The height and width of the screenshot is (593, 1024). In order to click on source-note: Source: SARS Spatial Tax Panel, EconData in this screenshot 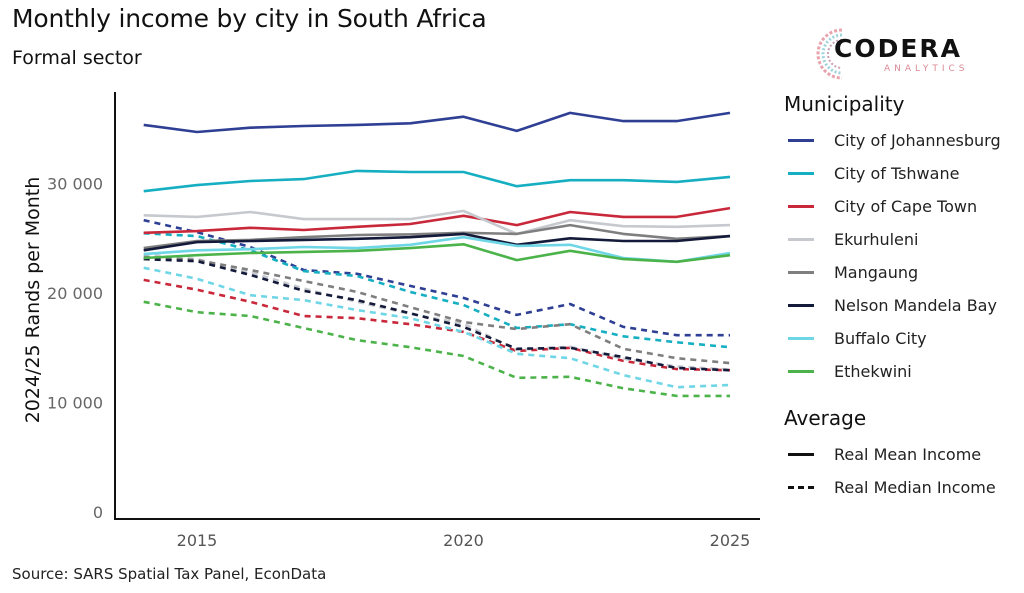, I will do `click(169, 574)`.